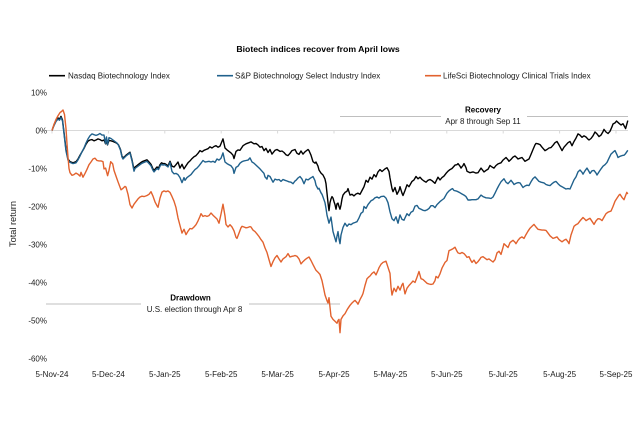  What do you see at coordinates (616, 374) in the screenshot?
I see `svg-text: 5-Sep-25` at bounding box center [616, 374].